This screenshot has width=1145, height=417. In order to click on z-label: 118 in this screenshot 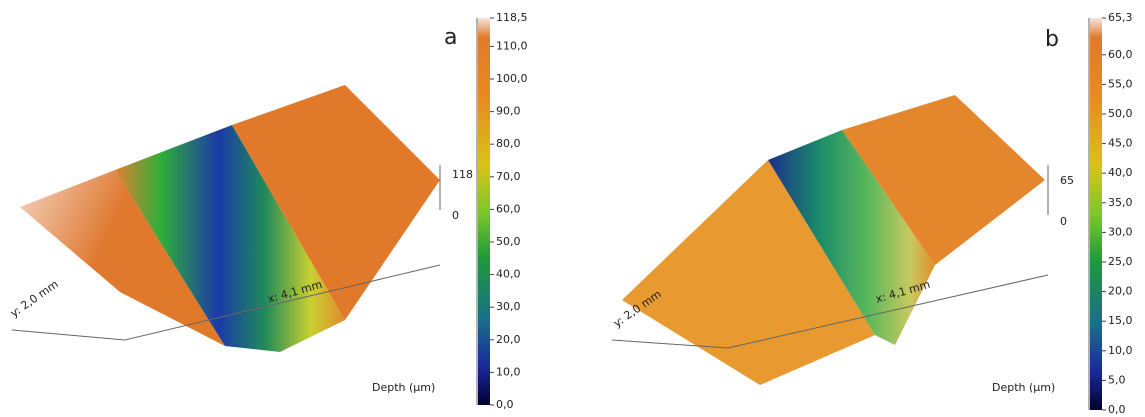, I will do `click(462, 174)`.